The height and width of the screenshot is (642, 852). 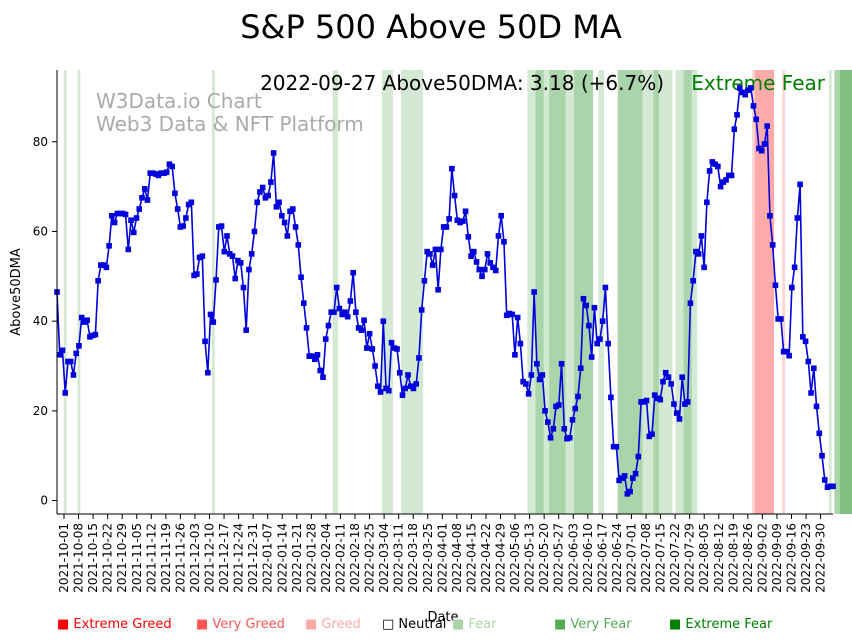 I want to click on x-tick-label: 2022-04-15, so click(x=471, y=558).